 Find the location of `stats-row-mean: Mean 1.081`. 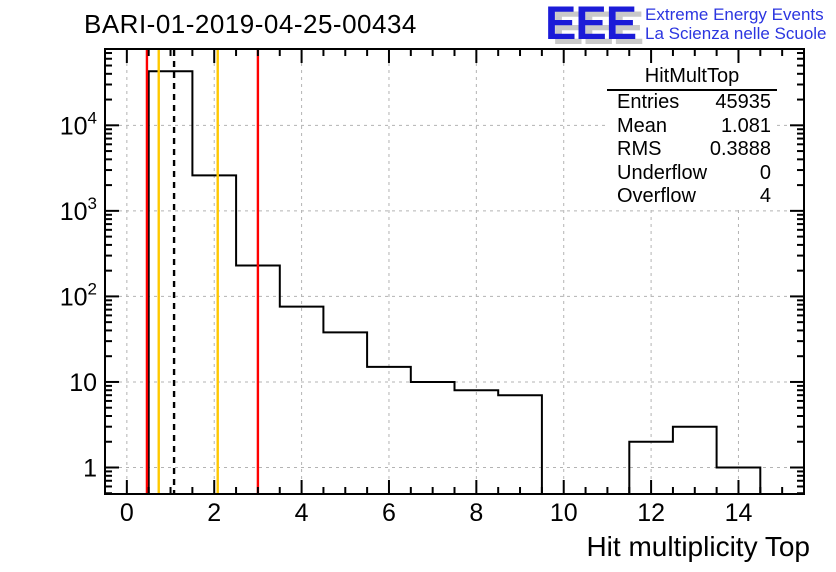

stats-row-mean: Mean 1.081 is located at coordinates (692, 127).